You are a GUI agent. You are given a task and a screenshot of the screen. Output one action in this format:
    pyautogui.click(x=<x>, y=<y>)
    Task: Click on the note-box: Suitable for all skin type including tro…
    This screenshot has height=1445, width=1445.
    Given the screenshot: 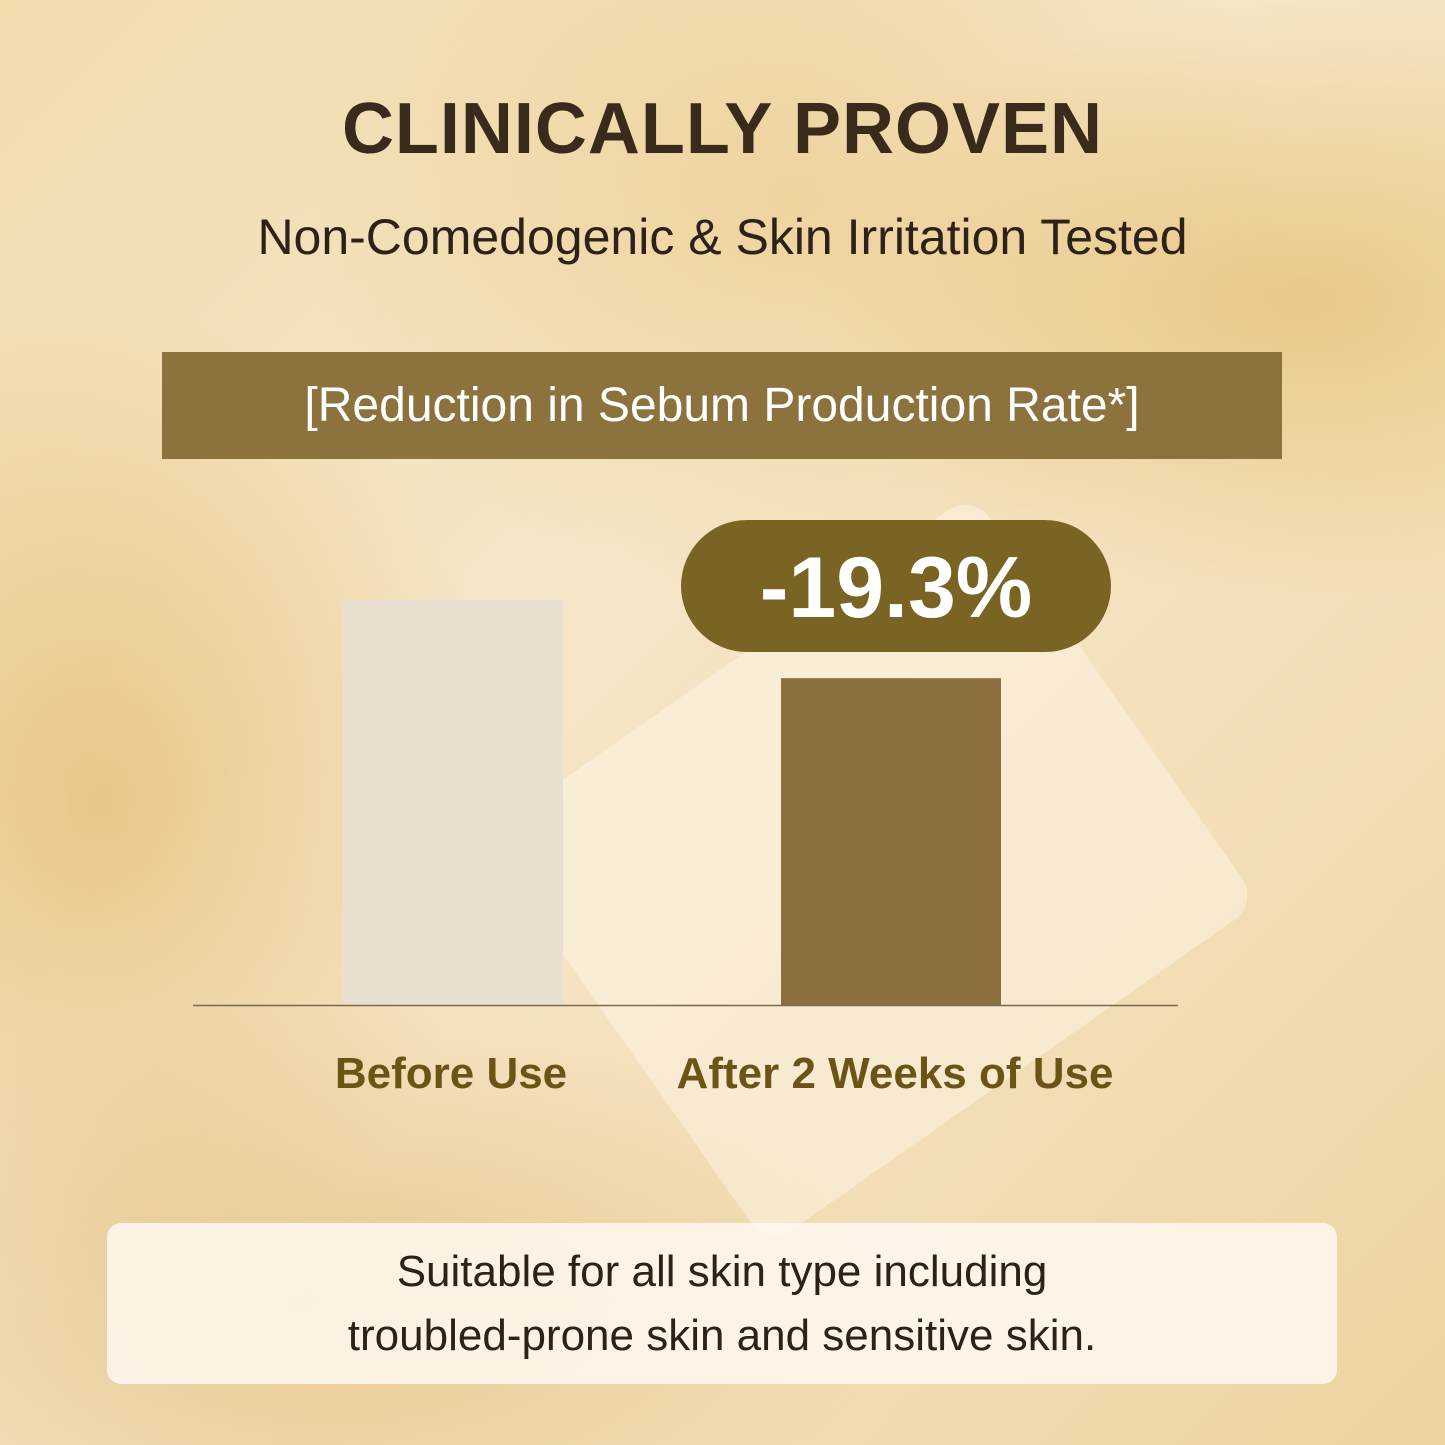 What is the action you would take?
    pyautogui.click(x=722, y=1303)
    